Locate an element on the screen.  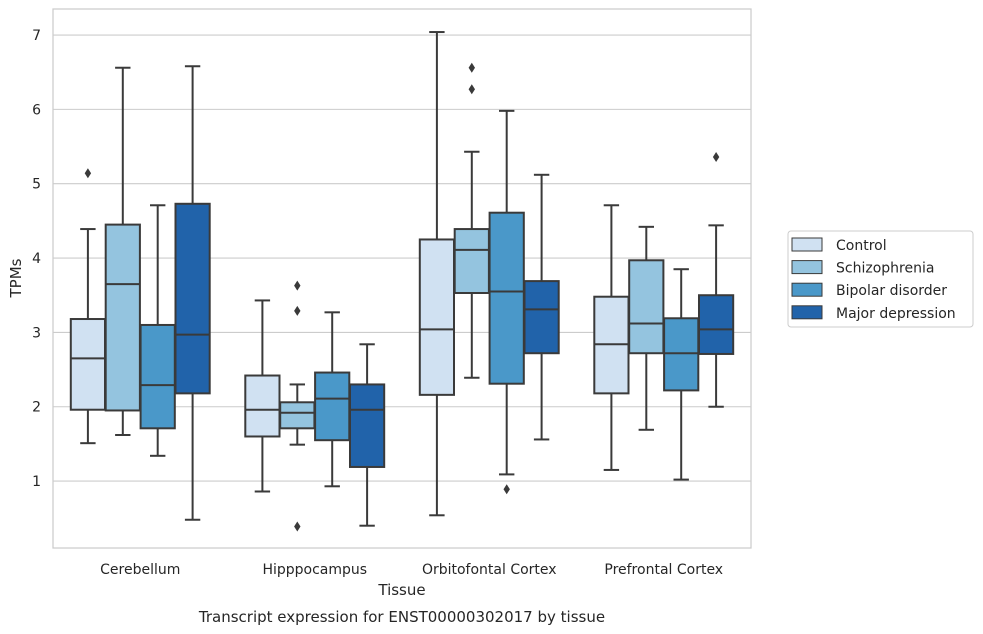
y-tick-label: 6 is located at coordinates (36, 110).